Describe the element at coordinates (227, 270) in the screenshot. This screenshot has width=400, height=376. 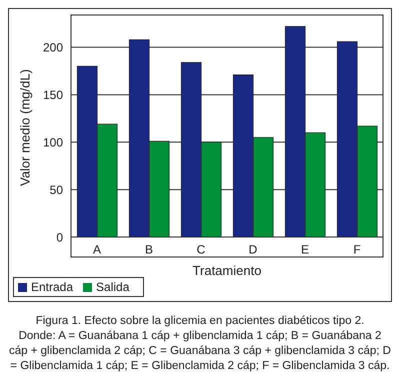
I see `x-axis-title: Tratamiento` at that location.